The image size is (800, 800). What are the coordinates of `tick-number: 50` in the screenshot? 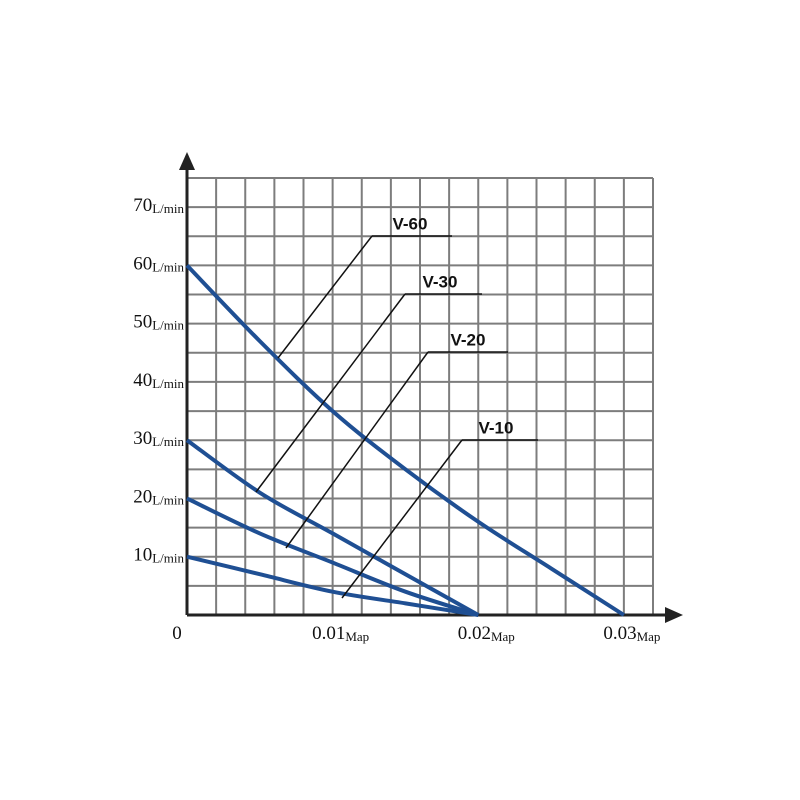 It's located at (142, 322).